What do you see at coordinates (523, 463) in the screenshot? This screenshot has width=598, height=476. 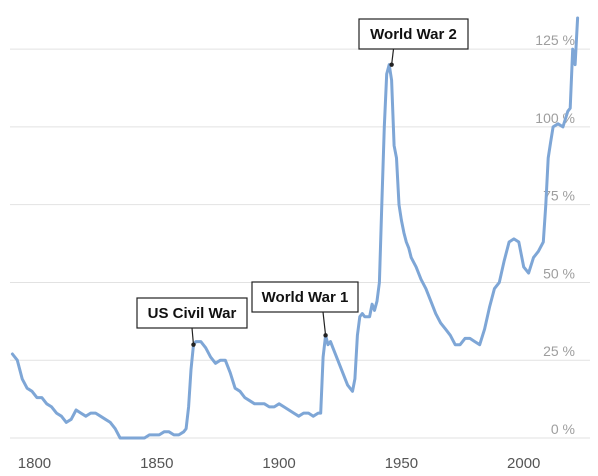 I see `x-tick-label: 2000` at bounding box center [523, 463].